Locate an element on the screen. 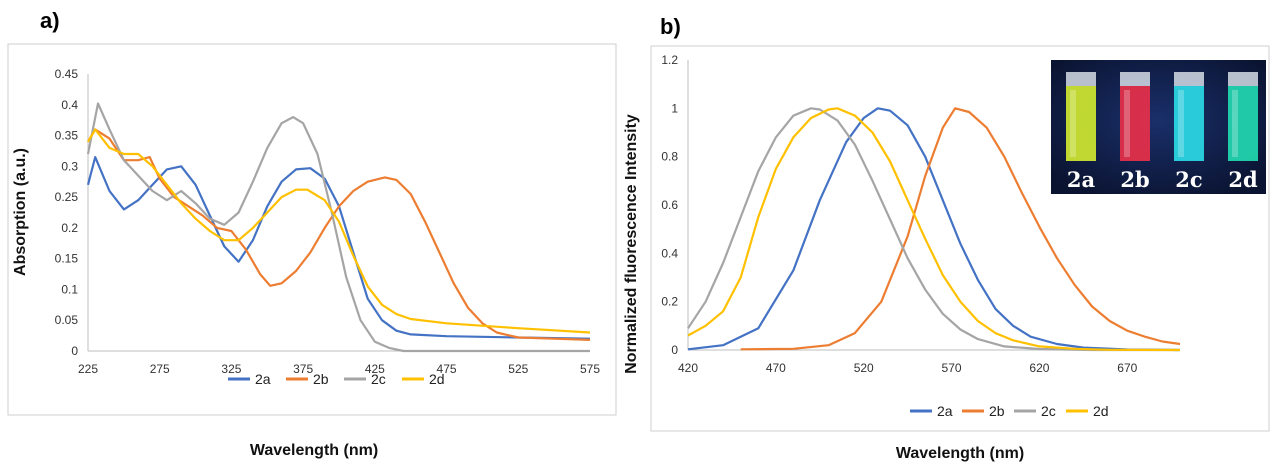  vial-body-2a is located at coordinates (1081, 123).